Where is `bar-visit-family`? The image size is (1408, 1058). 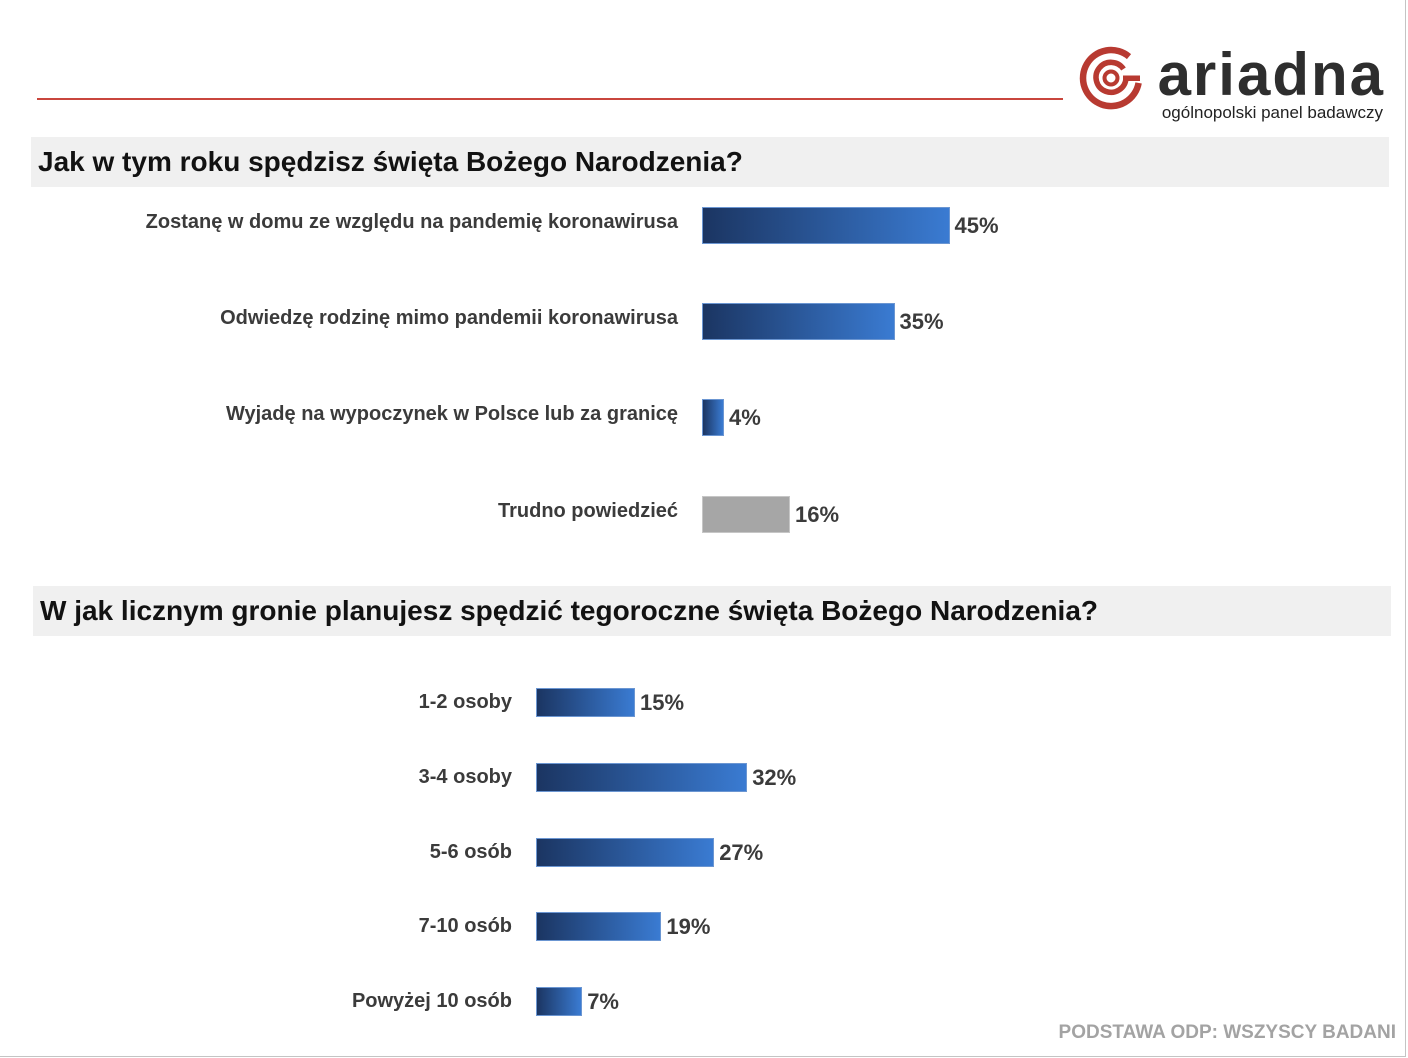 bar-visit-family is located at coordinates (798, 321).